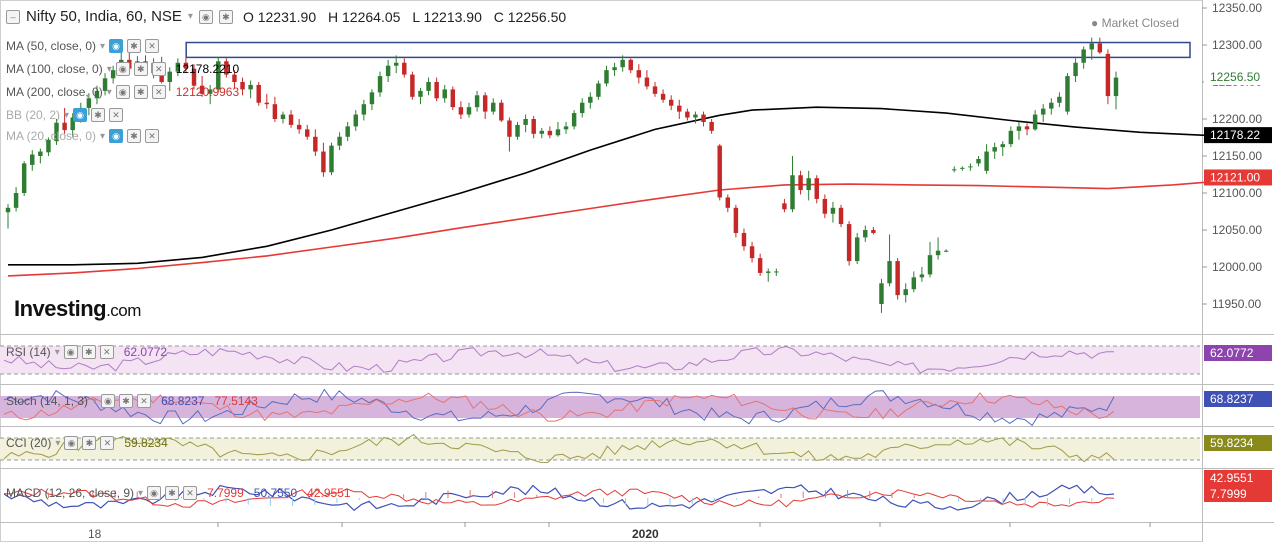  Describe the element at coordinates (236, 401) in the screenshot. I see `legend-stoch-d: 77.5143` at that location.